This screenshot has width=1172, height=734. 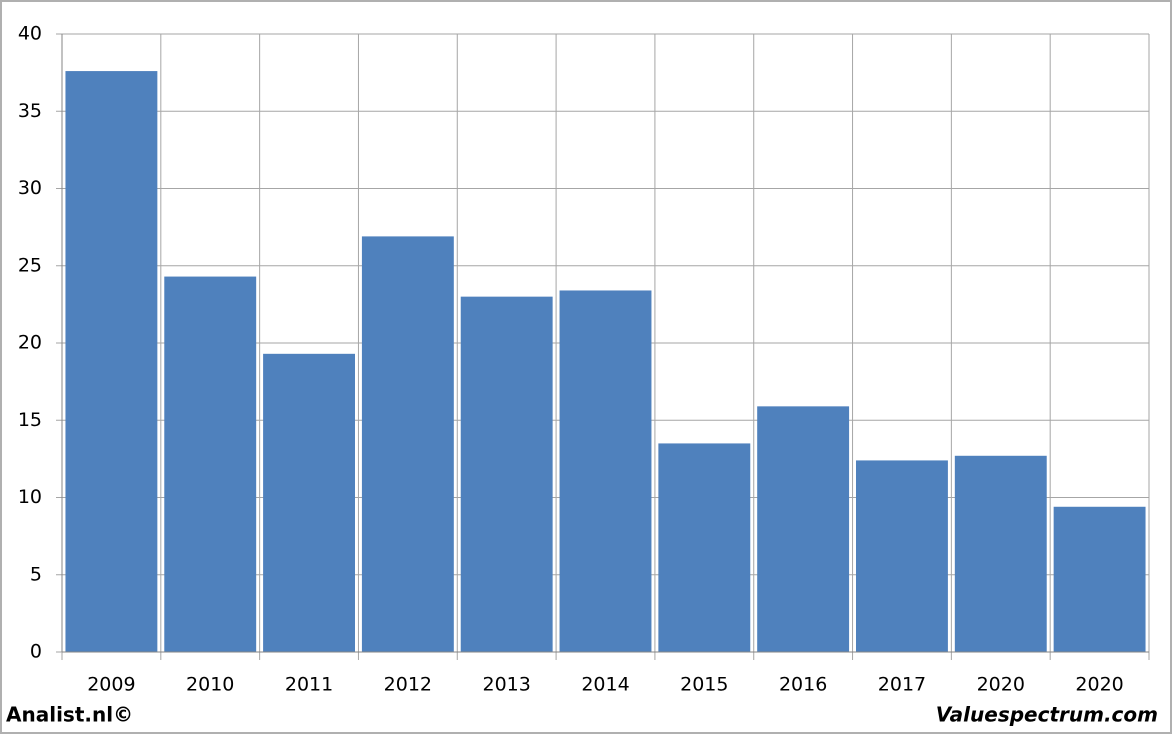 I want to click on x-tick-label: 2017, so click(x=902, y=685).